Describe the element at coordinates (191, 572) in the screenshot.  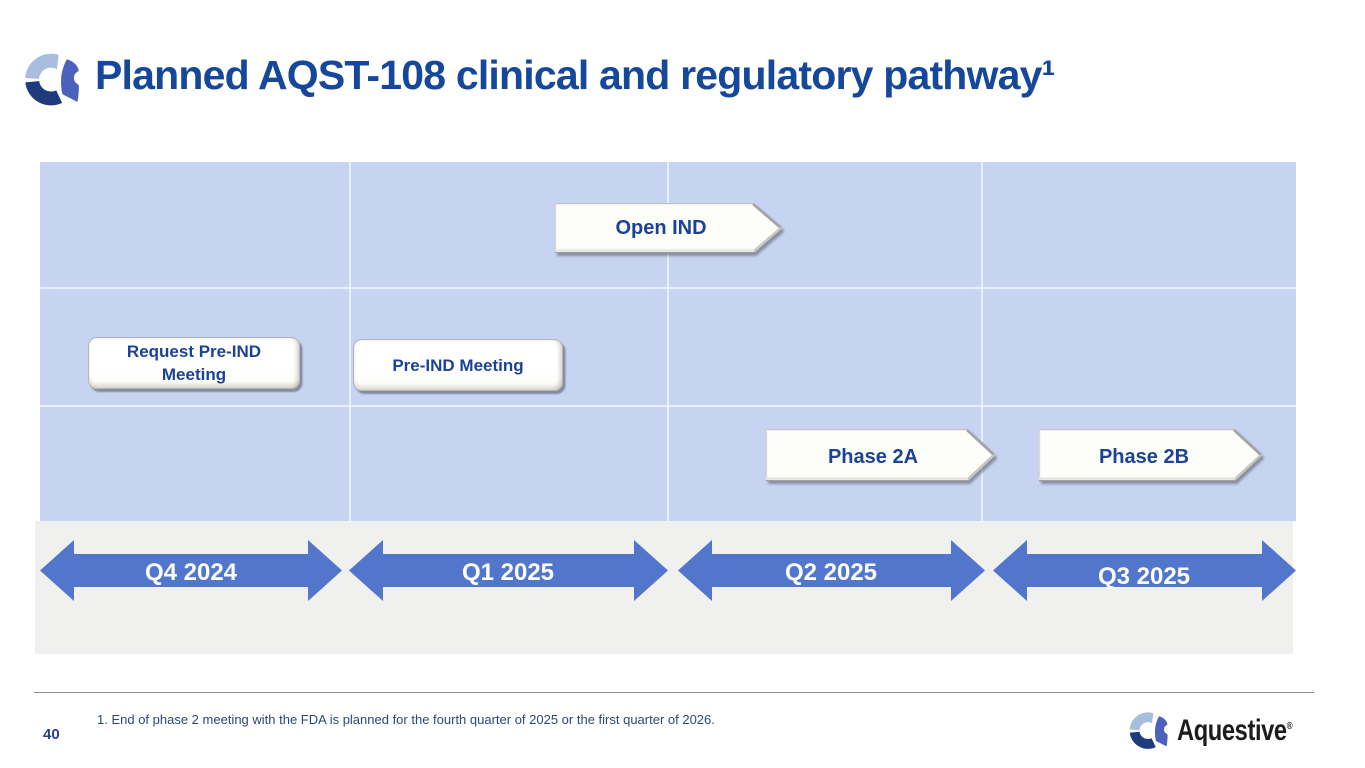
I see `svg-text: Q4 2024` at that location.